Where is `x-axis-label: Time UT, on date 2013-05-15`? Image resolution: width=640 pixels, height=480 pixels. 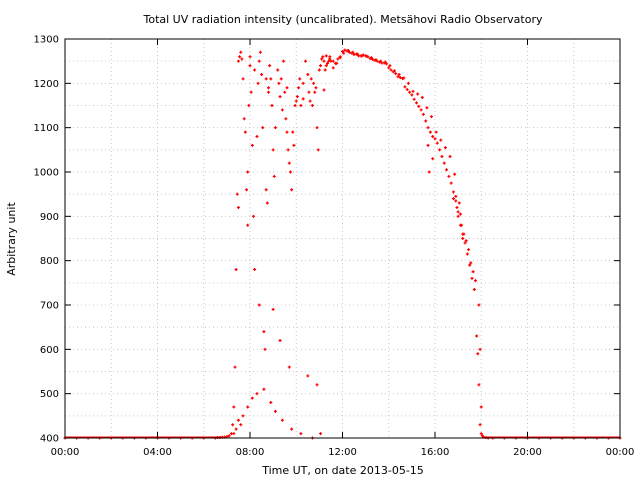 x-axis-label: Time UT, on date 2013-05-15 is located at coordinates (342, 470).